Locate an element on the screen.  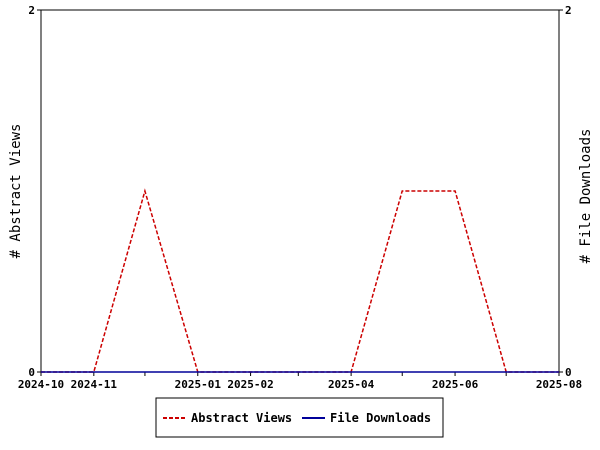
legend-label-file-downloads: File Downloads is located at coordinates (380, 418).